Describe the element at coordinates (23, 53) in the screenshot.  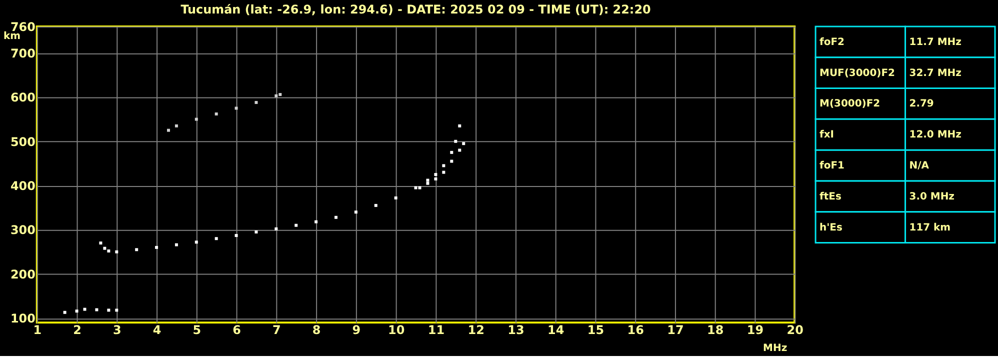
I see `y-tick-label: 700` at that location.